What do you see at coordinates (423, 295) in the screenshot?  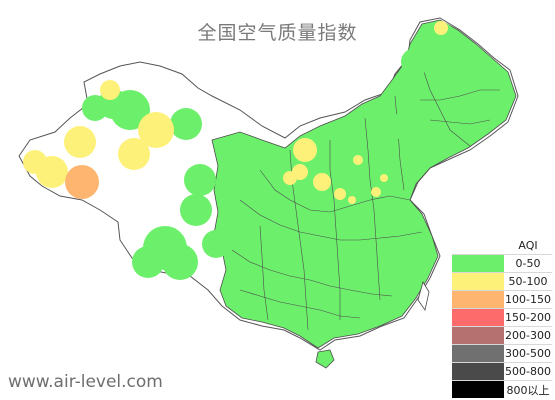 I see `taiwan-island` at bounding box center [423, 295].